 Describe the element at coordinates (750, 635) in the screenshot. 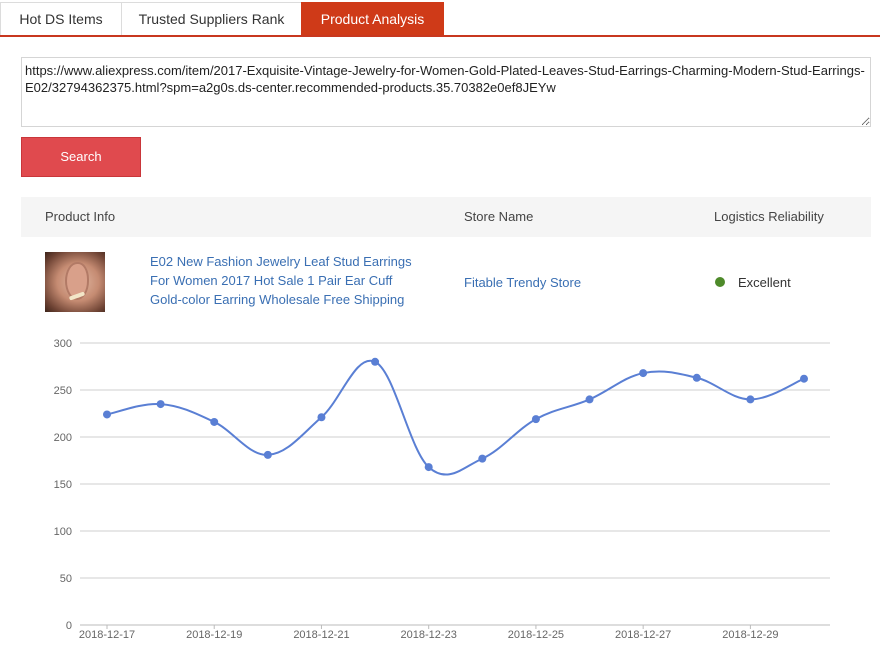

I see `x-tick-label: 2018-12-29` at that location.